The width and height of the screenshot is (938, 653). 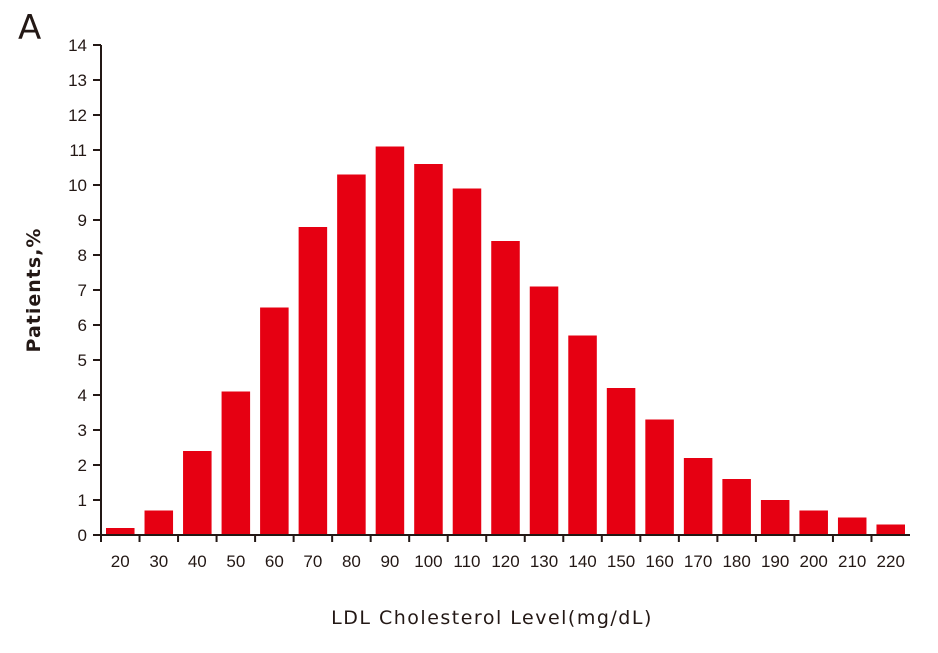 I want to click on y-tick-label: 6, so click(x=82, y=325).